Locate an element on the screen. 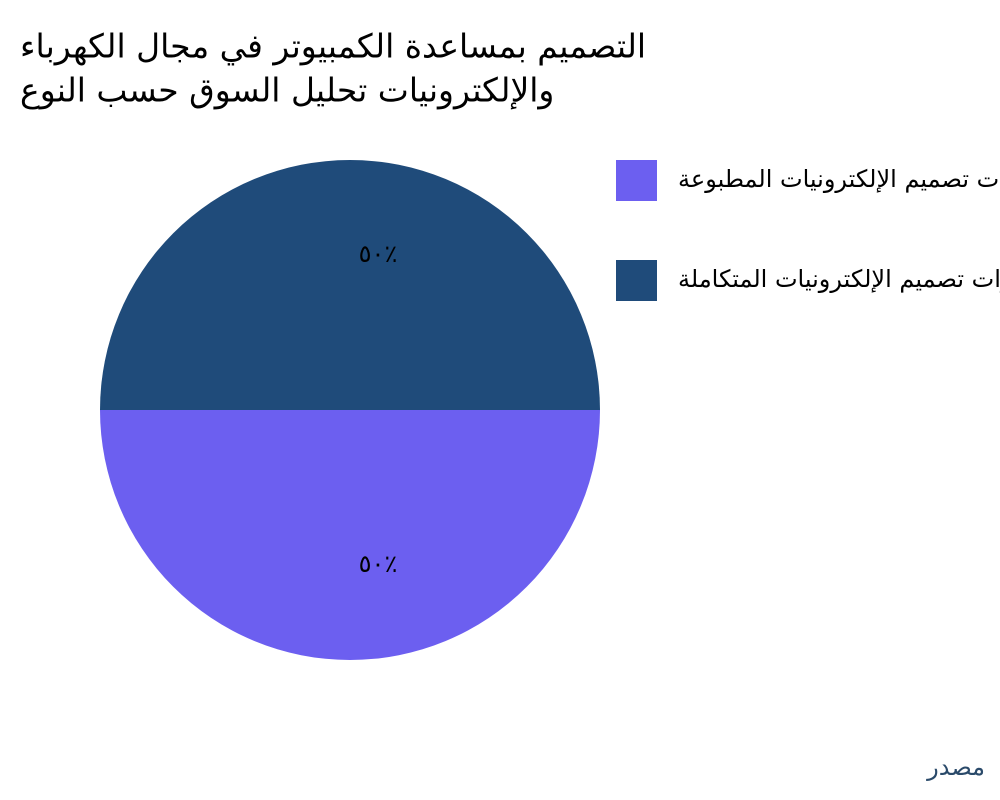 The height and width of the screenshot is (800, 1000). chart-title: والإلكترونيات تحليل السوق حسب النوع is located at coordinates (287, 90).